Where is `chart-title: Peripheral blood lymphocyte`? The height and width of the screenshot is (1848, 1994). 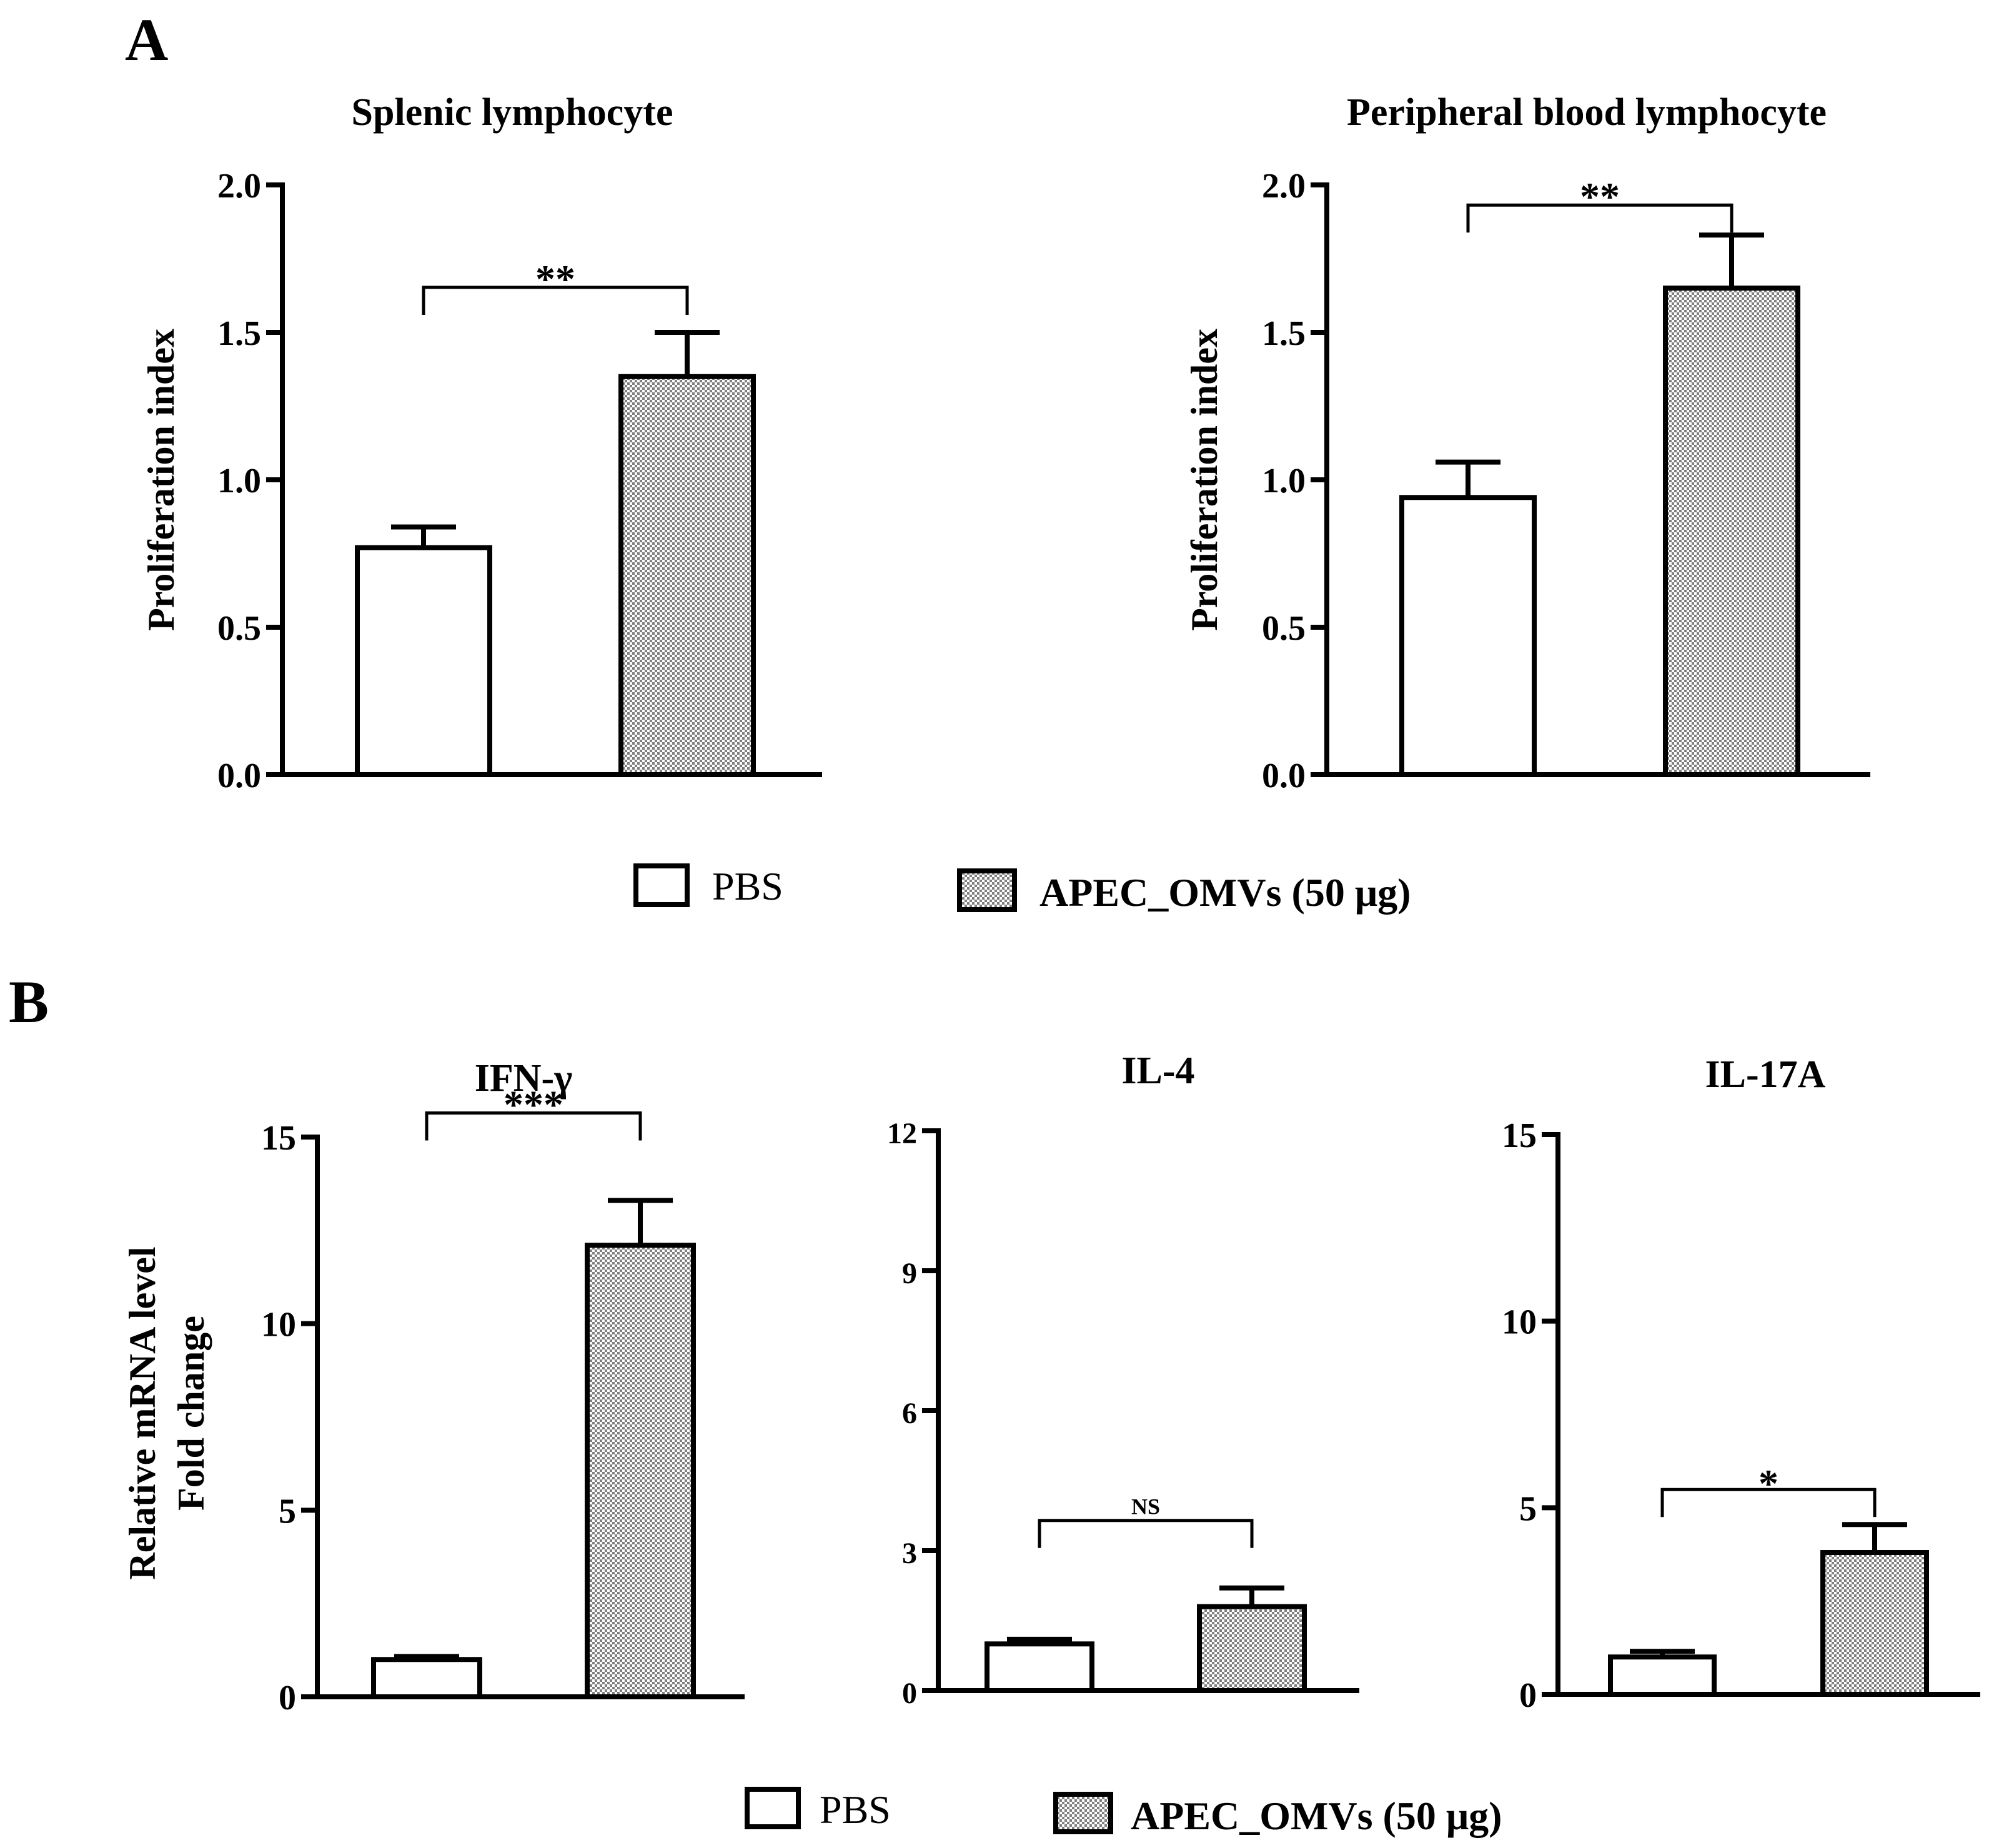 chart-title: Peripheral blood lymphocyte is located at coordinates (1587, 113).